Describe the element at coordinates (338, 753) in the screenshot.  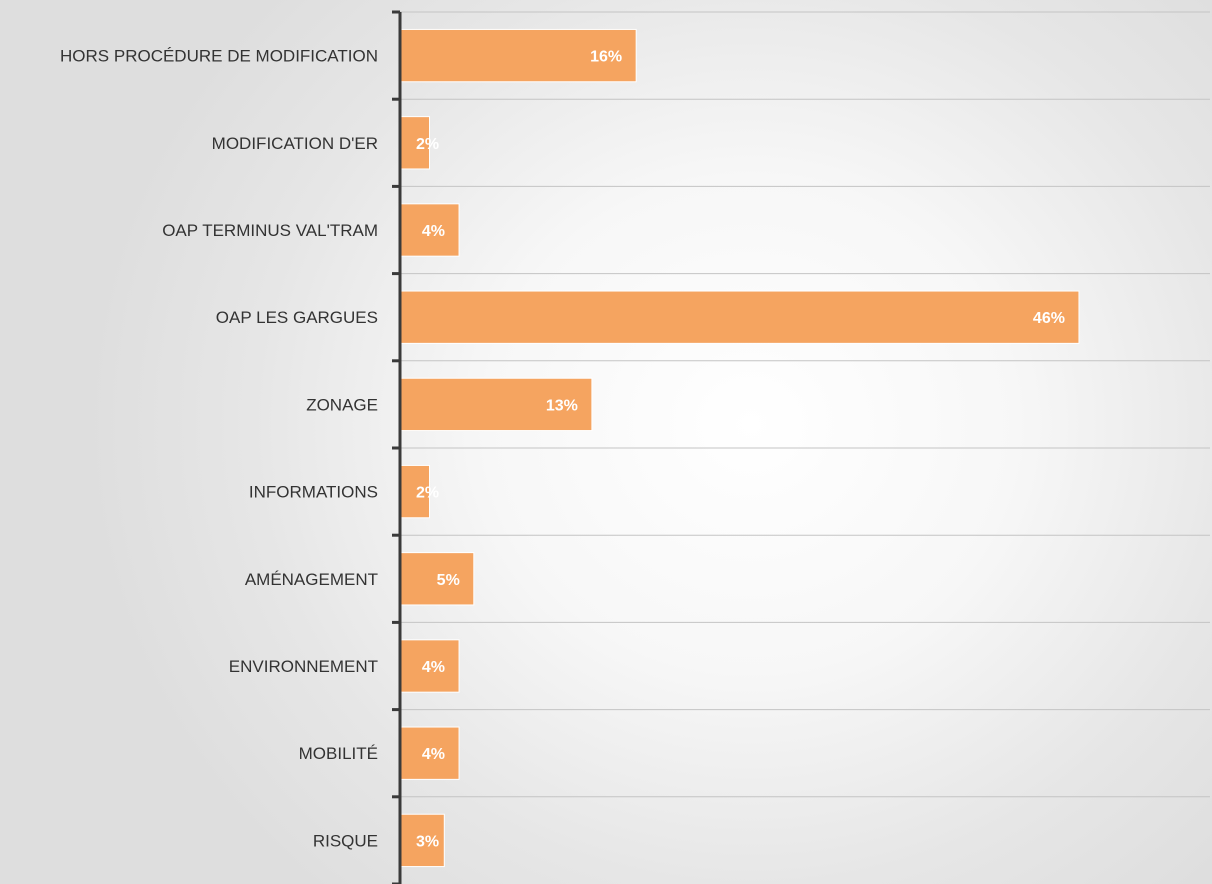
I see `category-label: MOBILITÉ` at that location.